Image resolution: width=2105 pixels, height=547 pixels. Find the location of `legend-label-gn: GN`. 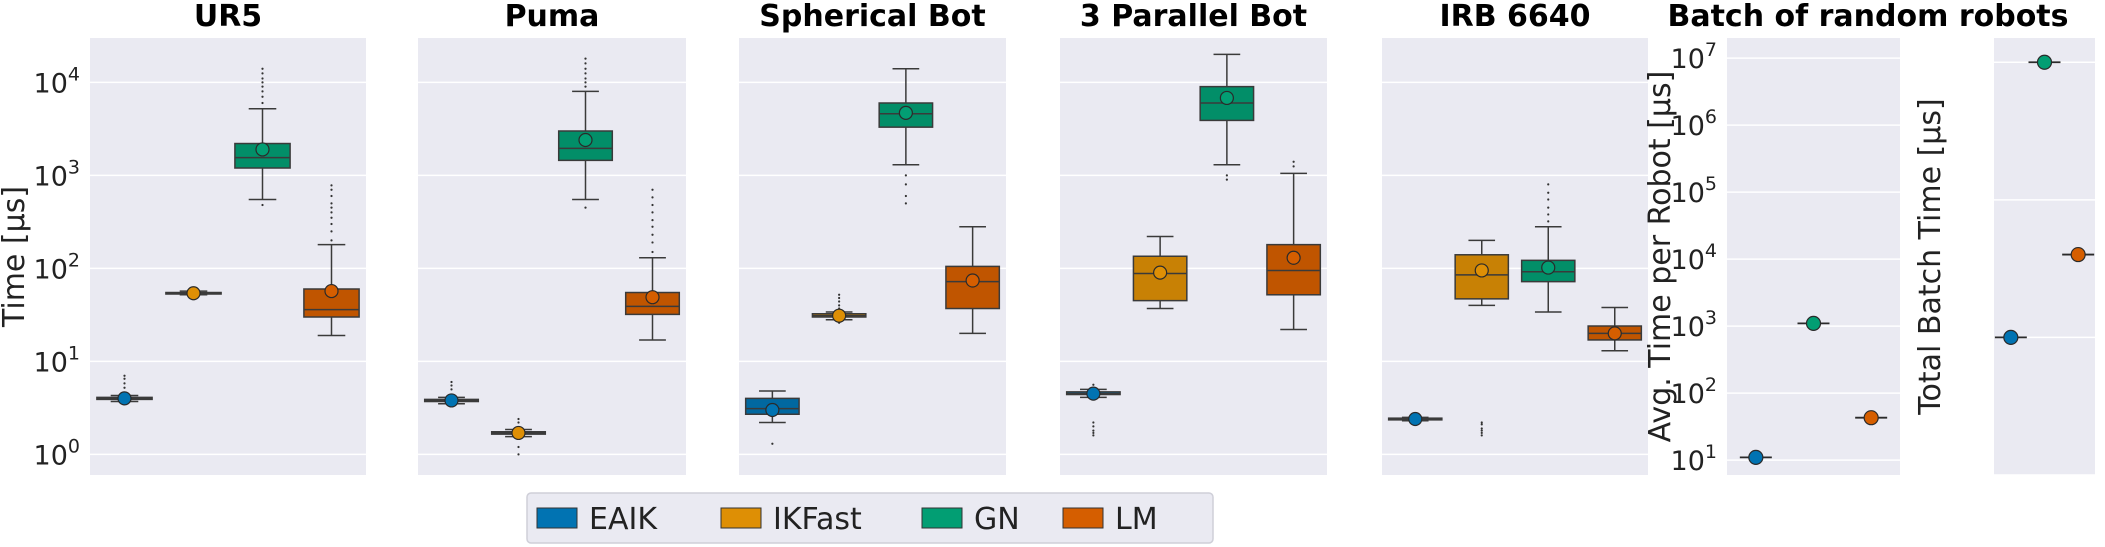

legend-label-gn: GN is located at coordinates (997, 519).